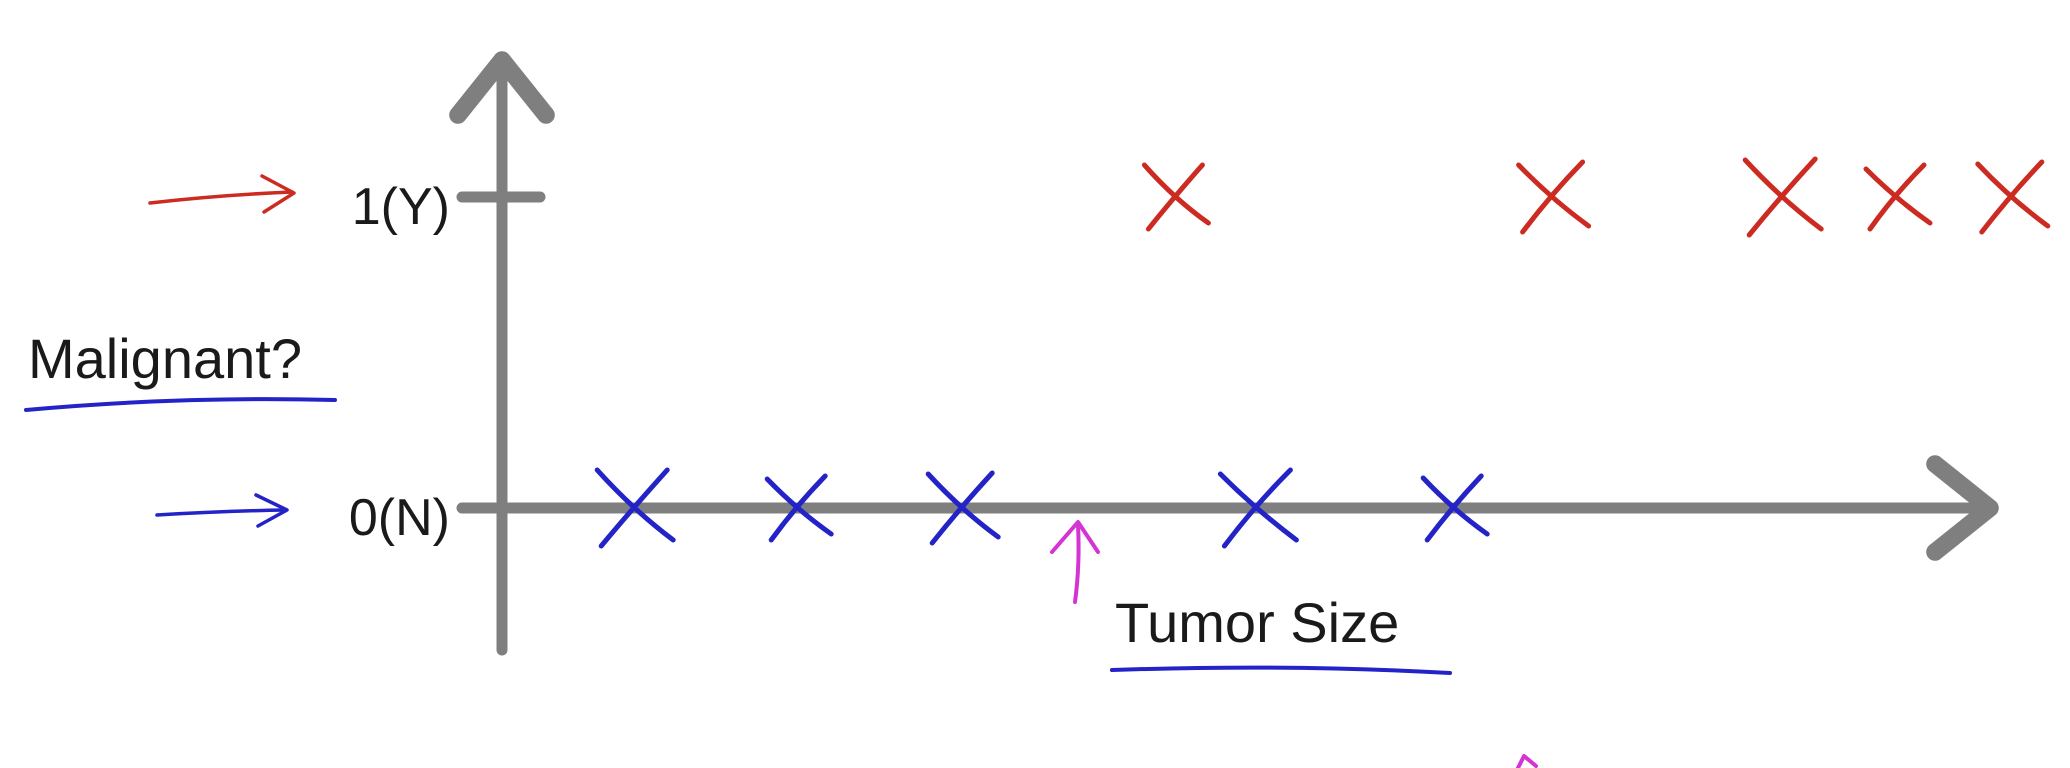 The width and height of the screenshot is (2070, 768). What do you see at coordinates (165, 358) in the screenshot?
I see `y-axis-label: Malignant?` at bounding box center [165, 358].